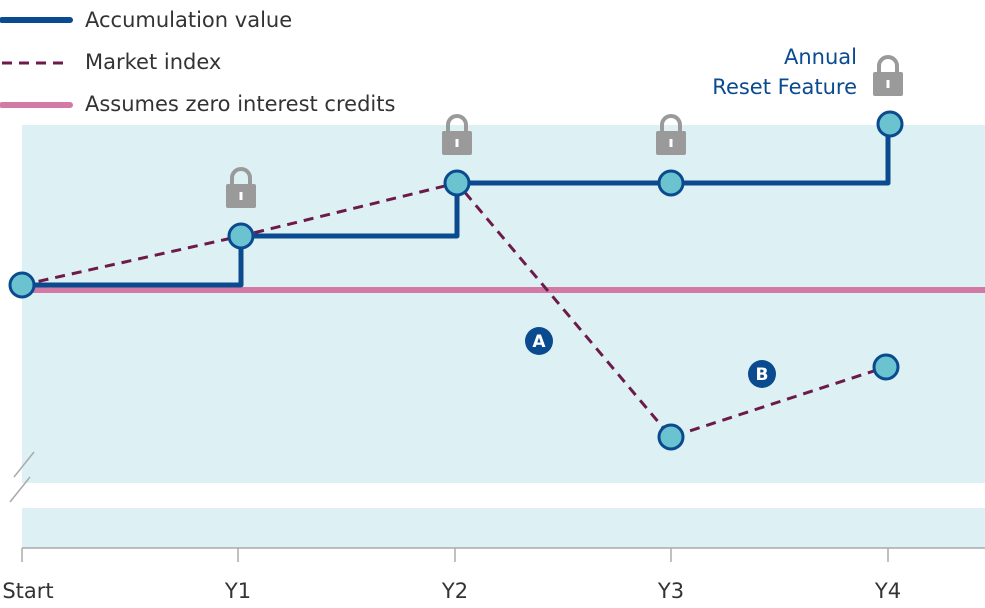 This screenshot has width=985, height=608. Describe the element at coordinates (237, 591) in the screenshot. I see `x-label: Y1` at that location.